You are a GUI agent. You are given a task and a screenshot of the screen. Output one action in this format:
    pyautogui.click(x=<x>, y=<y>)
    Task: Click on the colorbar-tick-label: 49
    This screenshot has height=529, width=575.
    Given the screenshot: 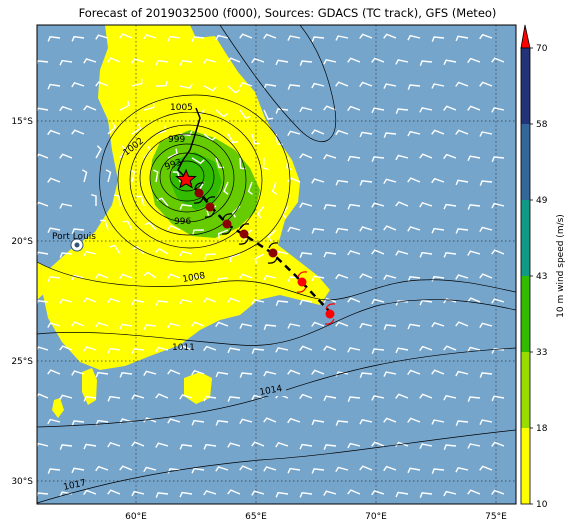 What is the action you would take?
    pyautogui.click(x=542, y=201)
    